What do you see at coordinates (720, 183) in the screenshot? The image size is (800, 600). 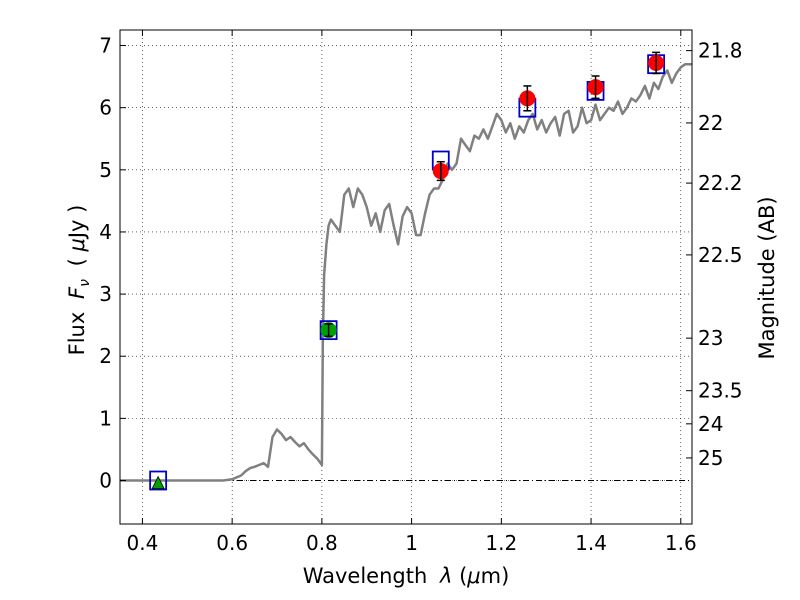 I see `y-right-tick-label: 22.2` at bounding box center [720, 183].